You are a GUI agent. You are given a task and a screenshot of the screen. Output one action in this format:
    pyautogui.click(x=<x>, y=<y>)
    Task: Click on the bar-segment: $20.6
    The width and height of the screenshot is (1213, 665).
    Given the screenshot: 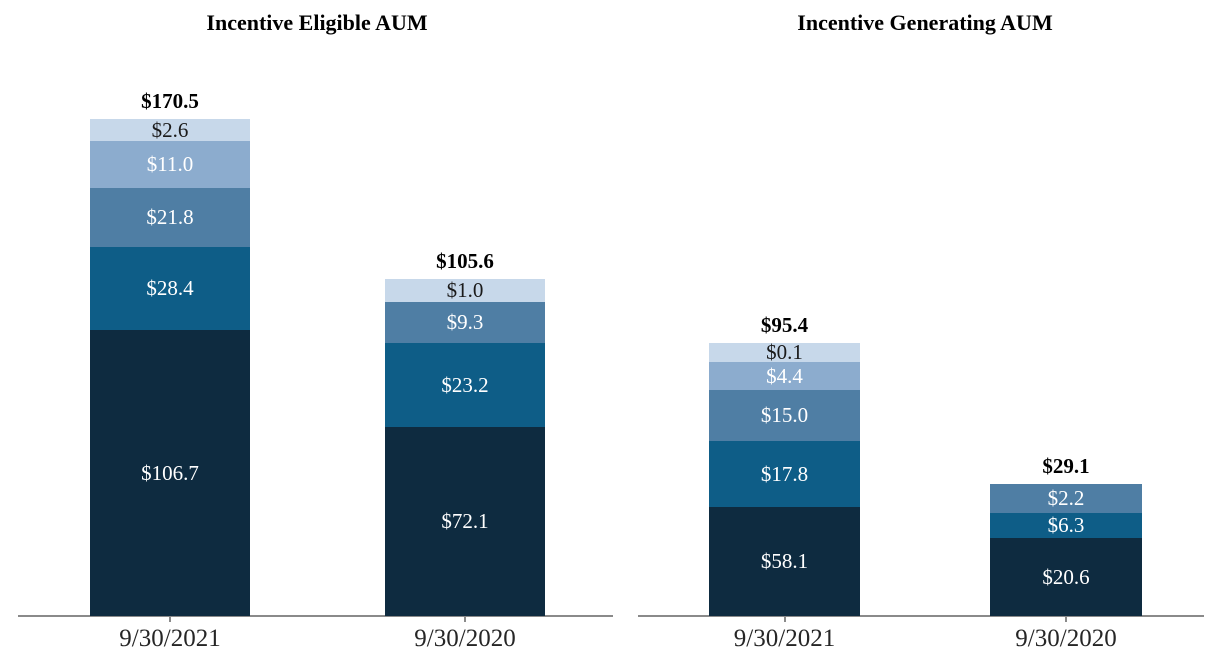 What is the action you would take?
    pyautogui.click(x=1066, y=577)
    